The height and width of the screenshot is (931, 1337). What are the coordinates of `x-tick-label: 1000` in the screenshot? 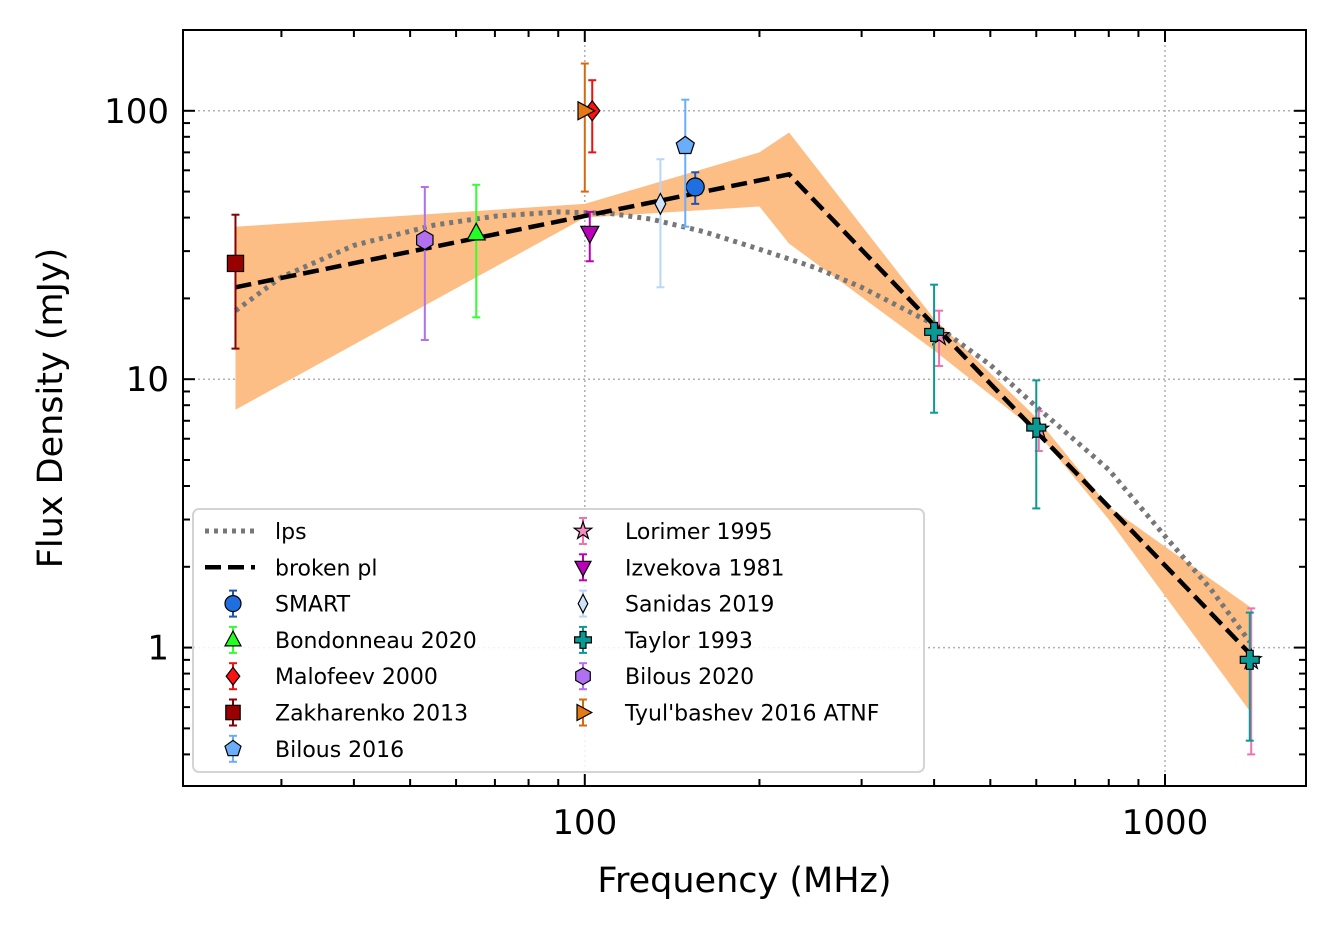 It's located at (1165, 823).